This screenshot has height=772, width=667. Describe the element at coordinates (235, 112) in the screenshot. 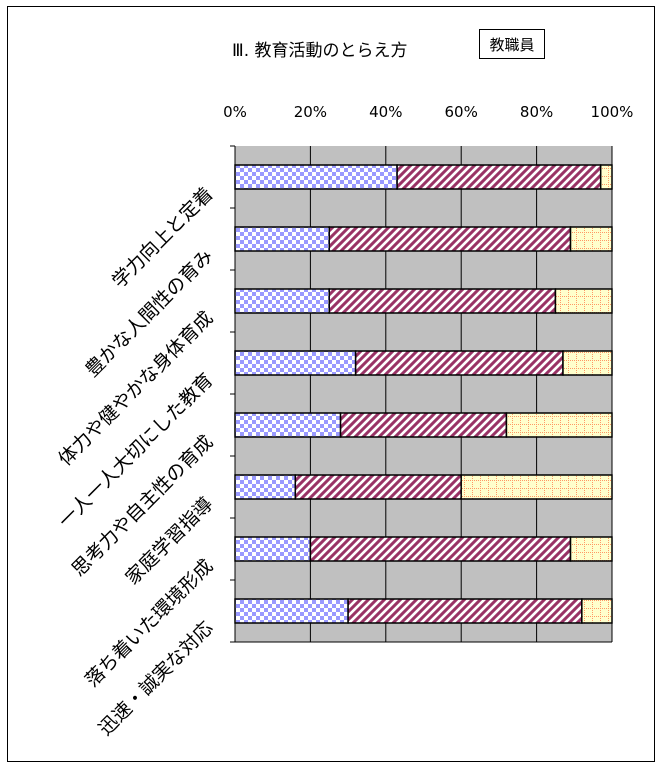

I see `x-tick-label: 0%` at that location.